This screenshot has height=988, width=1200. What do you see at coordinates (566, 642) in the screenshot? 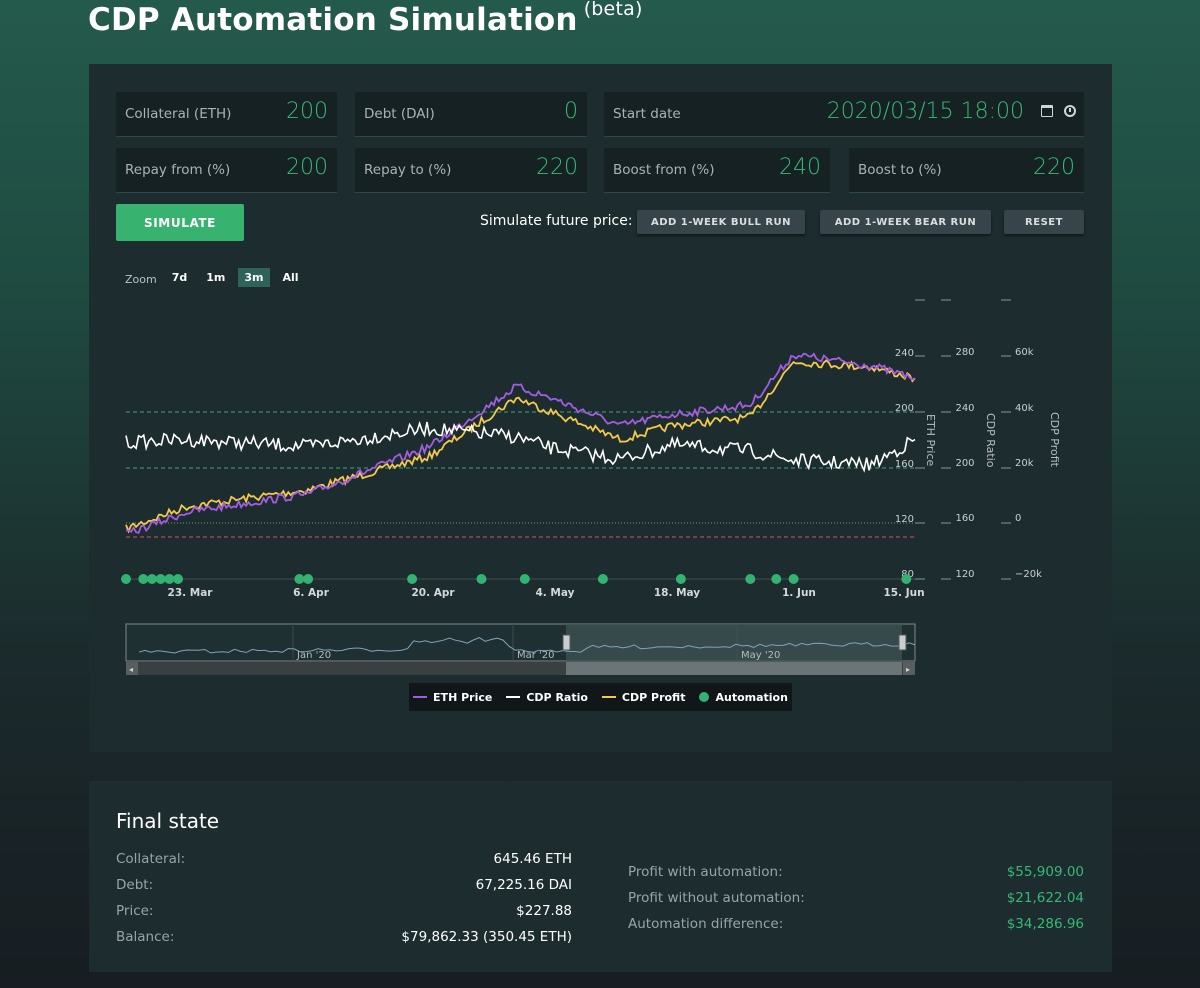
I see `navigator-left-handle` at bounding box center [566, 642].